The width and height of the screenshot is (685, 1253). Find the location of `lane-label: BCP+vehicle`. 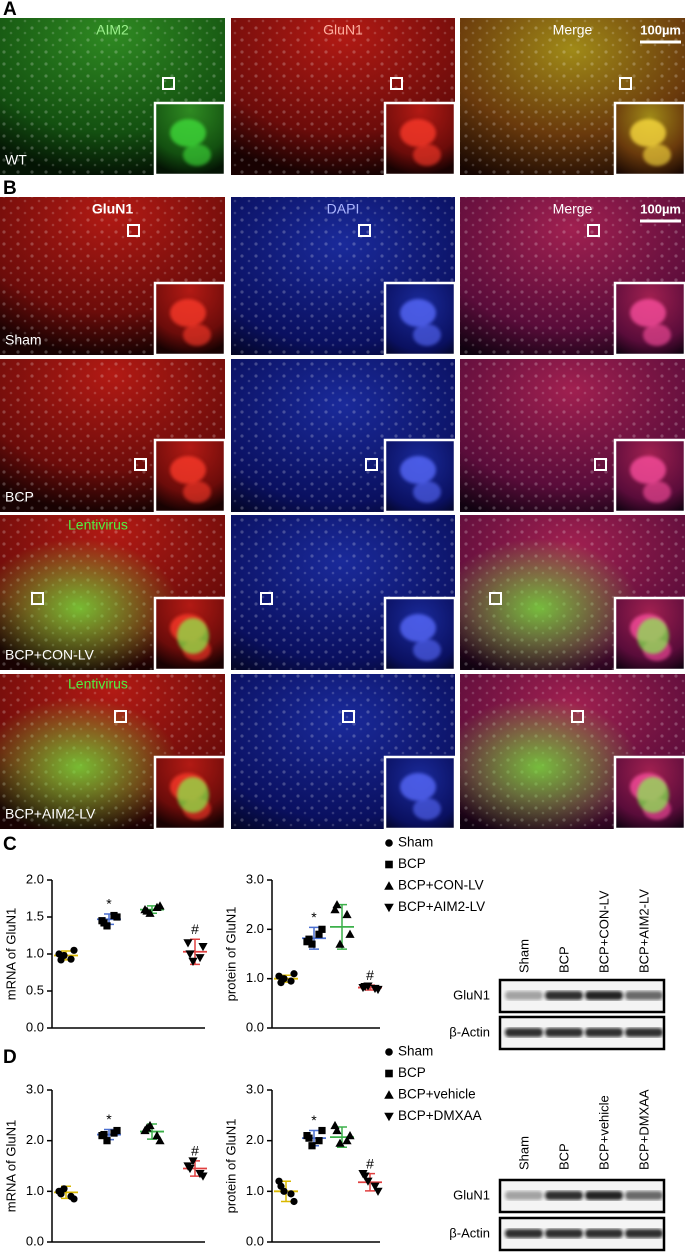

lane-label: BCP+vehicle is located at coordinates (603, 1132).